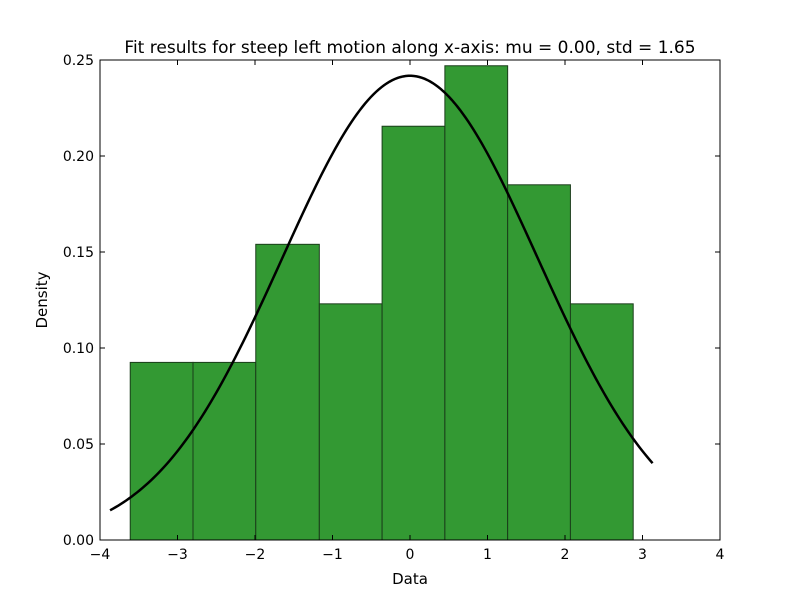 This screenshot has height=600, width=800. Describe the element at coordinates (78, 445) in the screenshot. I see `y-tick-label: 0.05` at that location.